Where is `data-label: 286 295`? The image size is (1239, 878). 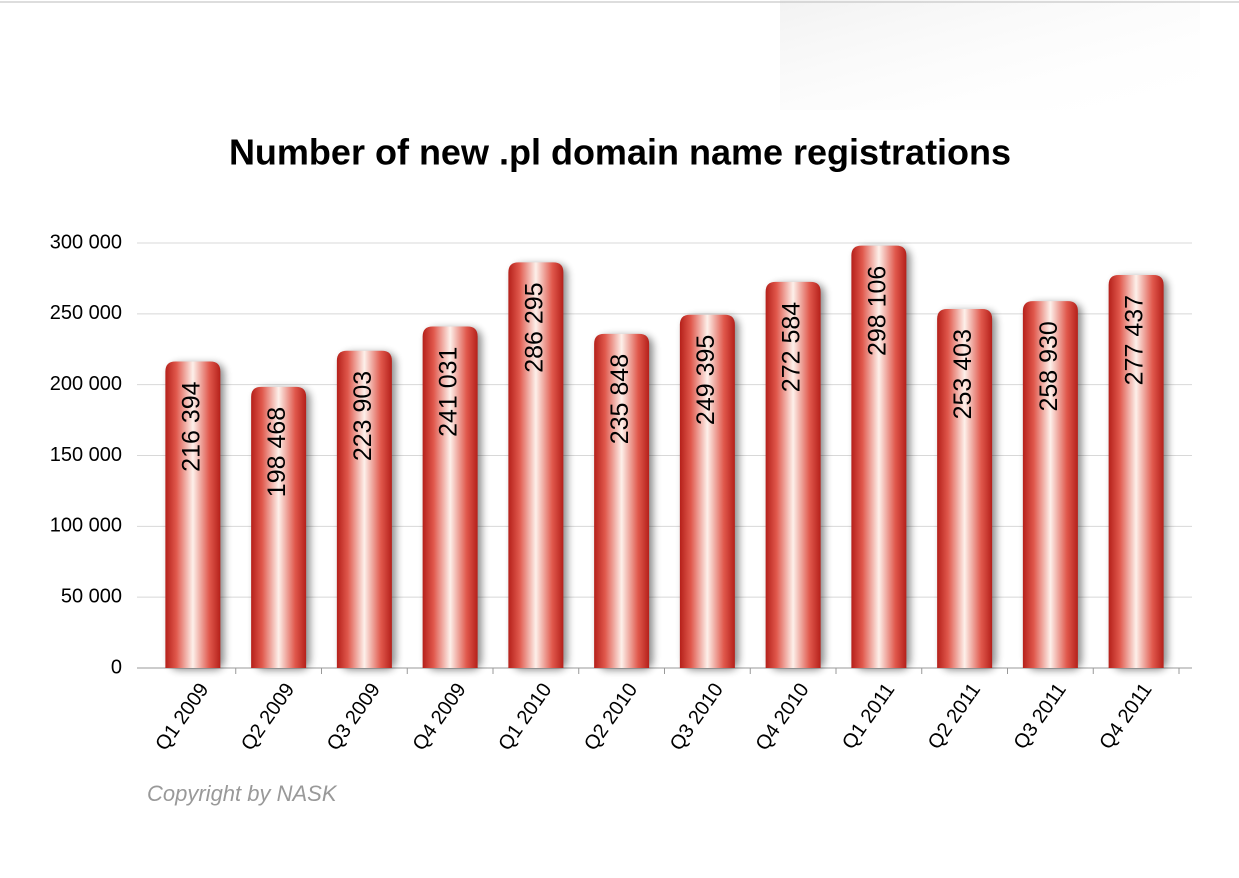
data-label: 286 295 is located at coordinates (534, 327).